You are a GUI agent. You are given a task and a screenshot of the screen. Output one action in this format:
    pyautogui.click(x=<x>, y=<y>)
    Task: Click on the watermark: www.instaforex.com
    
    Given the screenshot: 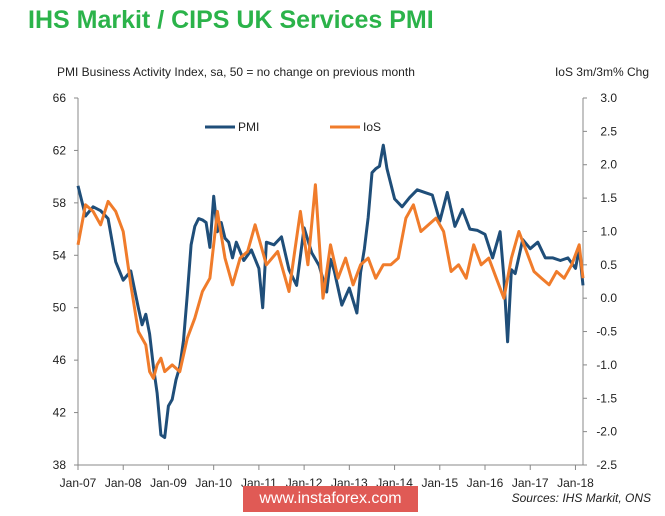 What is the action you would take?
    pyautogui.click(x=330, y=499)
    